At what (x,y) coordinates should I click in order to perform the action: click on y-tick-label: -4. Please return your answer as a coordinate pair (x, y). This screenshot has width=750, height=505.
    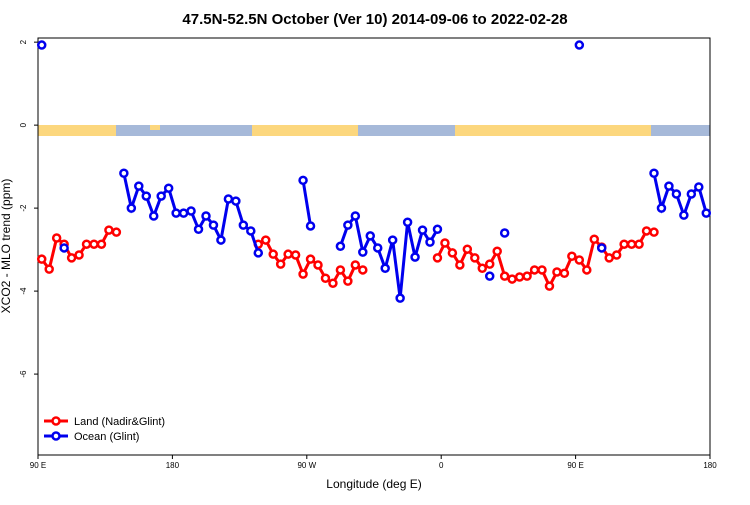
    Looking at the image, I should click on (23, 291).